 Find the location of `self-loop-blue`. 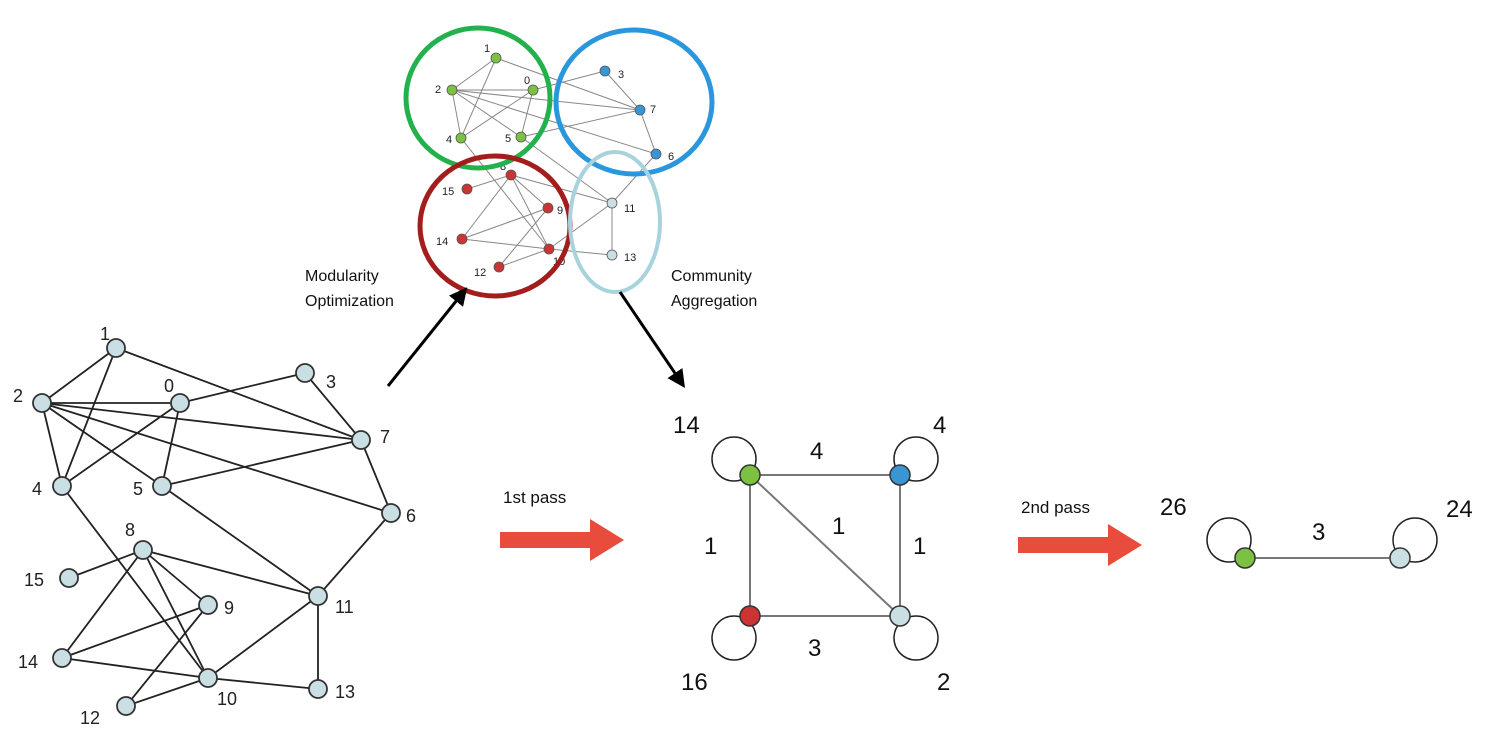

self-loop-blue is located at coordinates (916, 459).